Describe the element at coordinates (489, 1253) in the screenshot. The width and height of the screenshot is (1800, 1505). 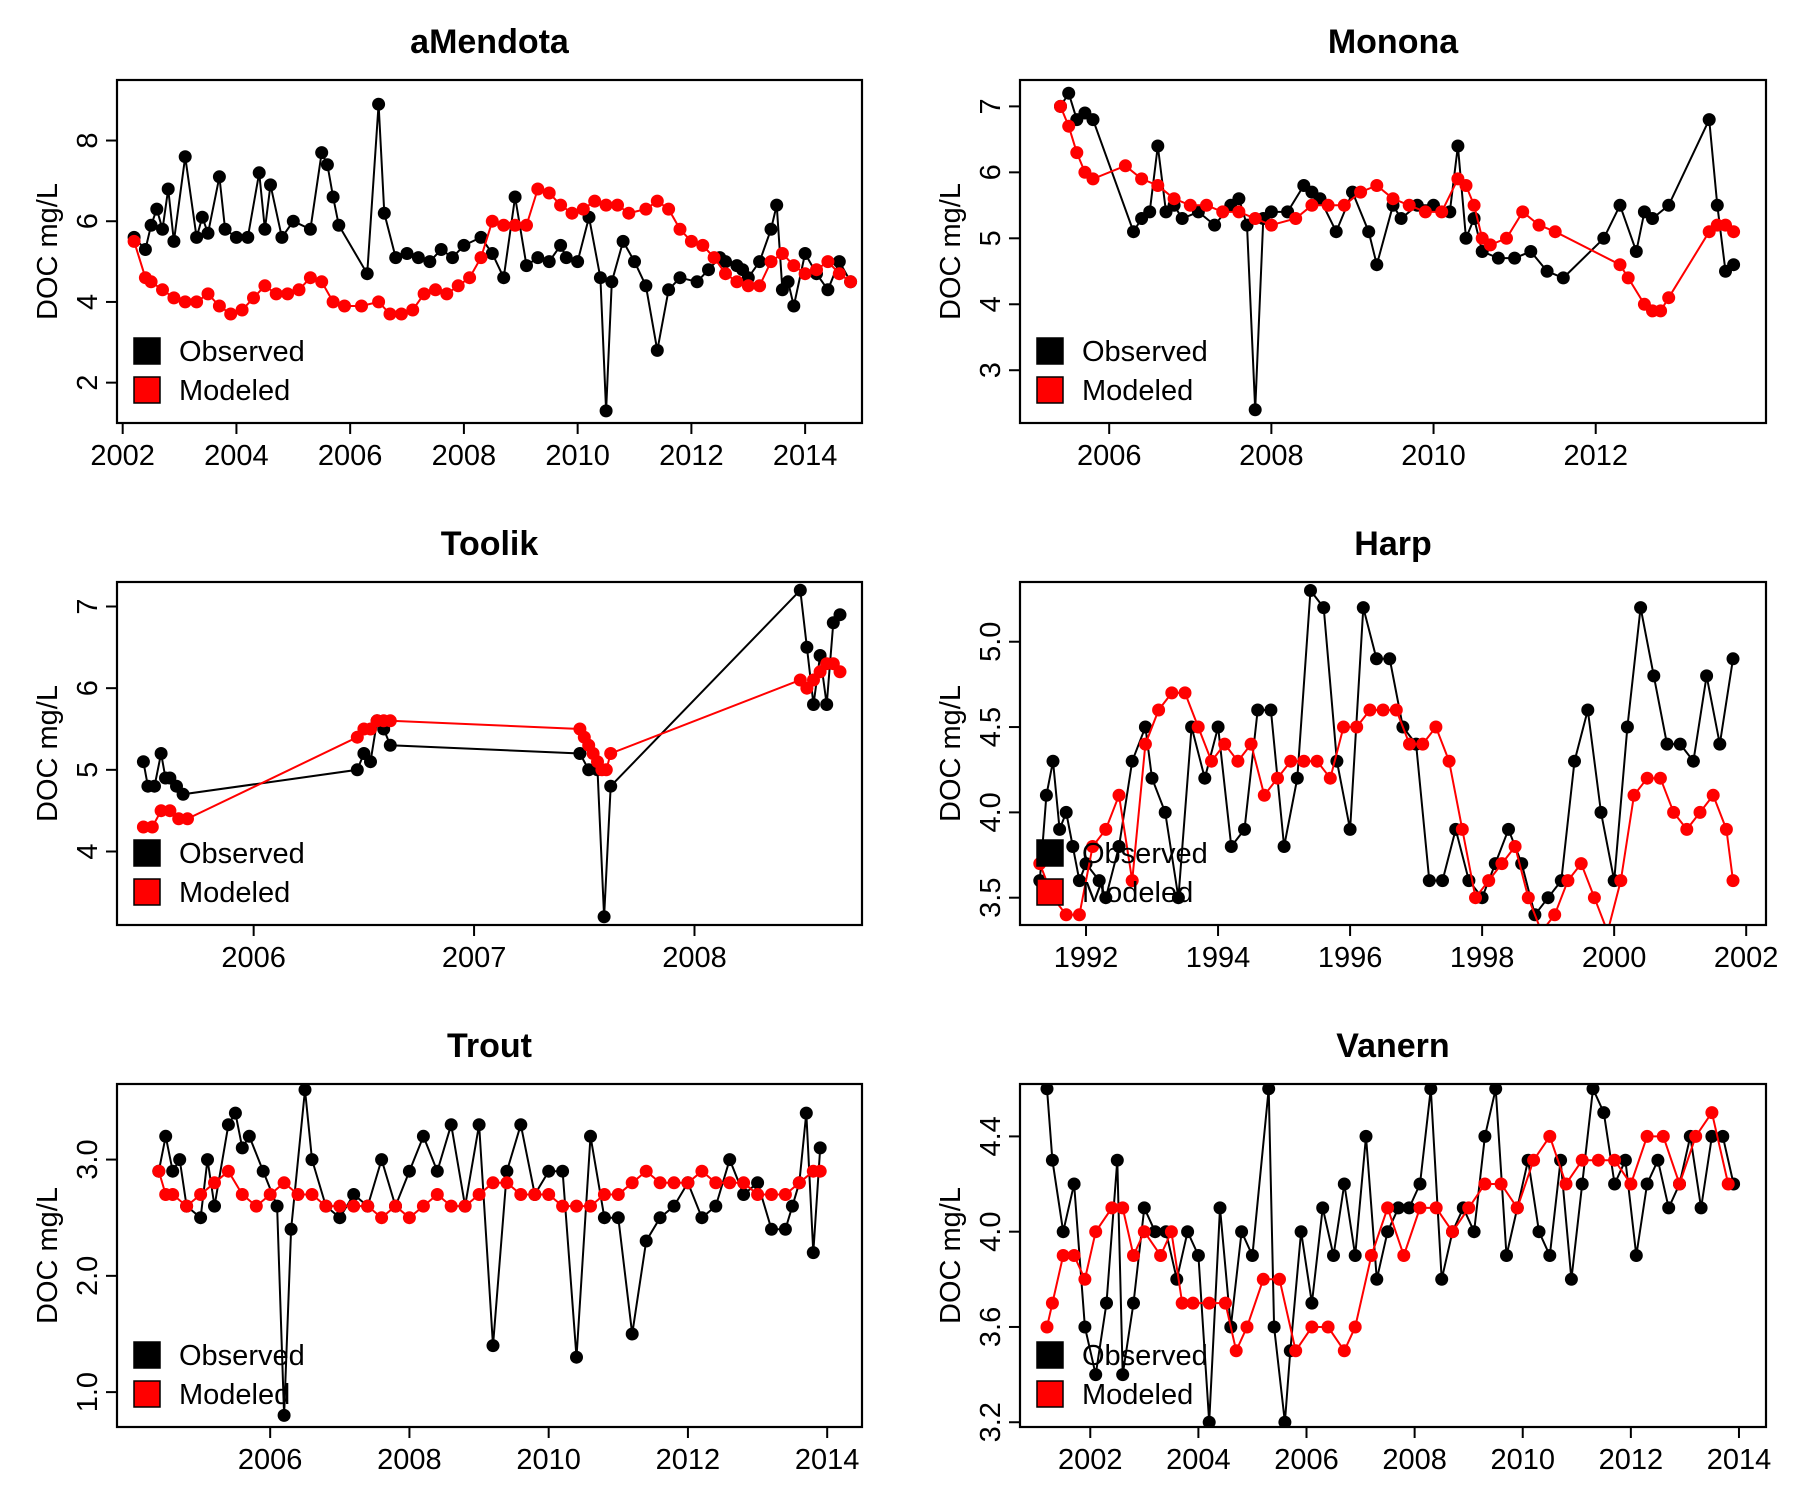
I see `plot-area` at that location.